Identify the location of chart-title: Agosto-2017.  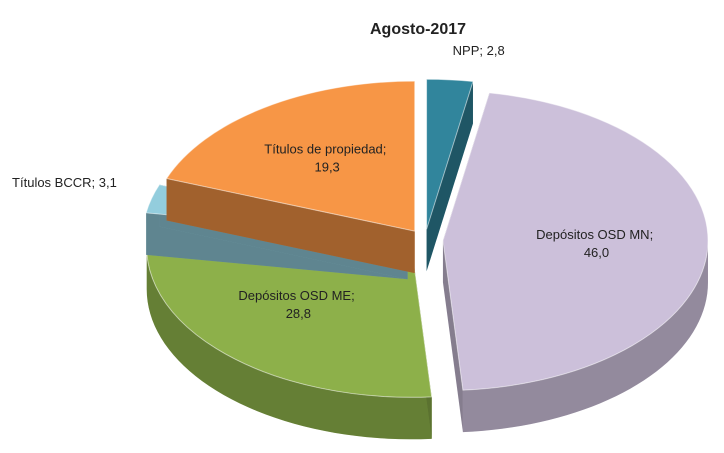
(418, 29).